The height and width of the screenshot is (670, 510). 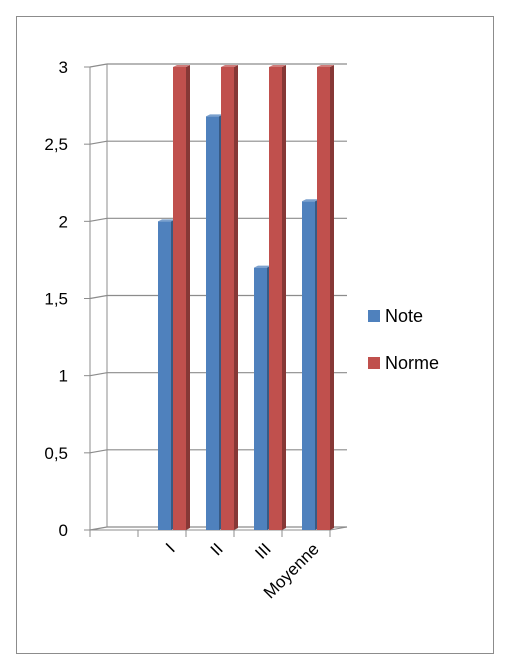 What do you see at coordinates (412, 363) in the screenshot?
I see `legend-label: Norme` at bounding box center [412, 363].